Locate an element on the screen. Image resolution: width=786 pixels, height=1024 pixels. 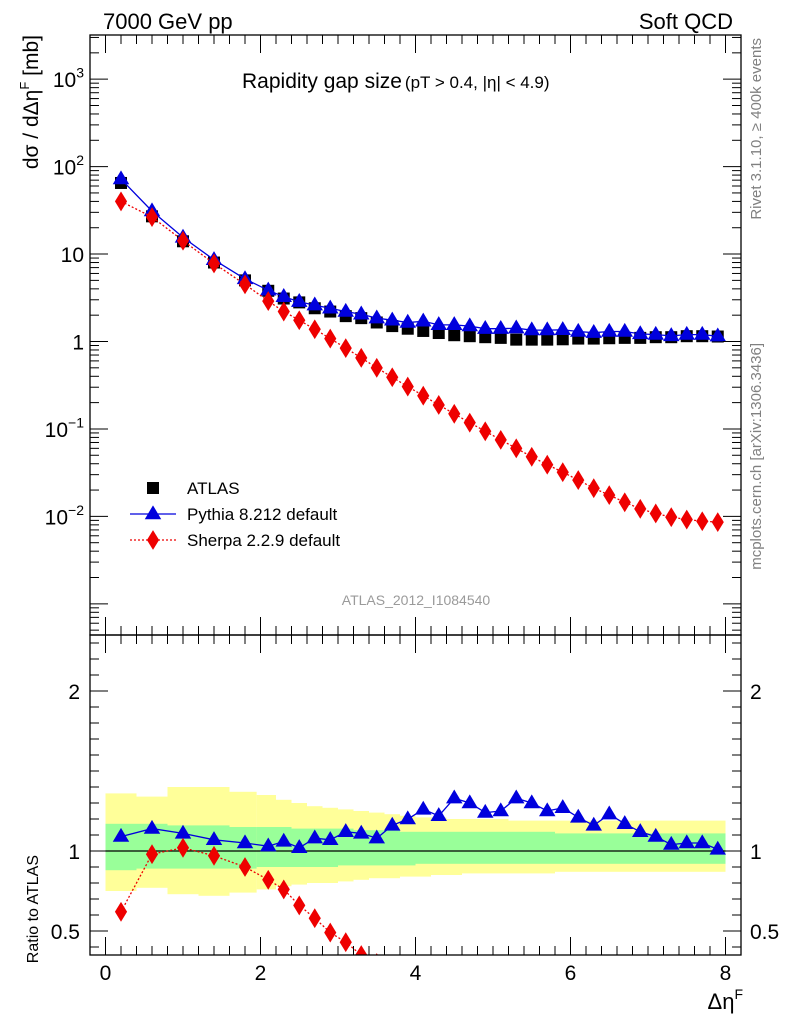
main-y-tick-label: 10² is located at coordinates (68, 165).